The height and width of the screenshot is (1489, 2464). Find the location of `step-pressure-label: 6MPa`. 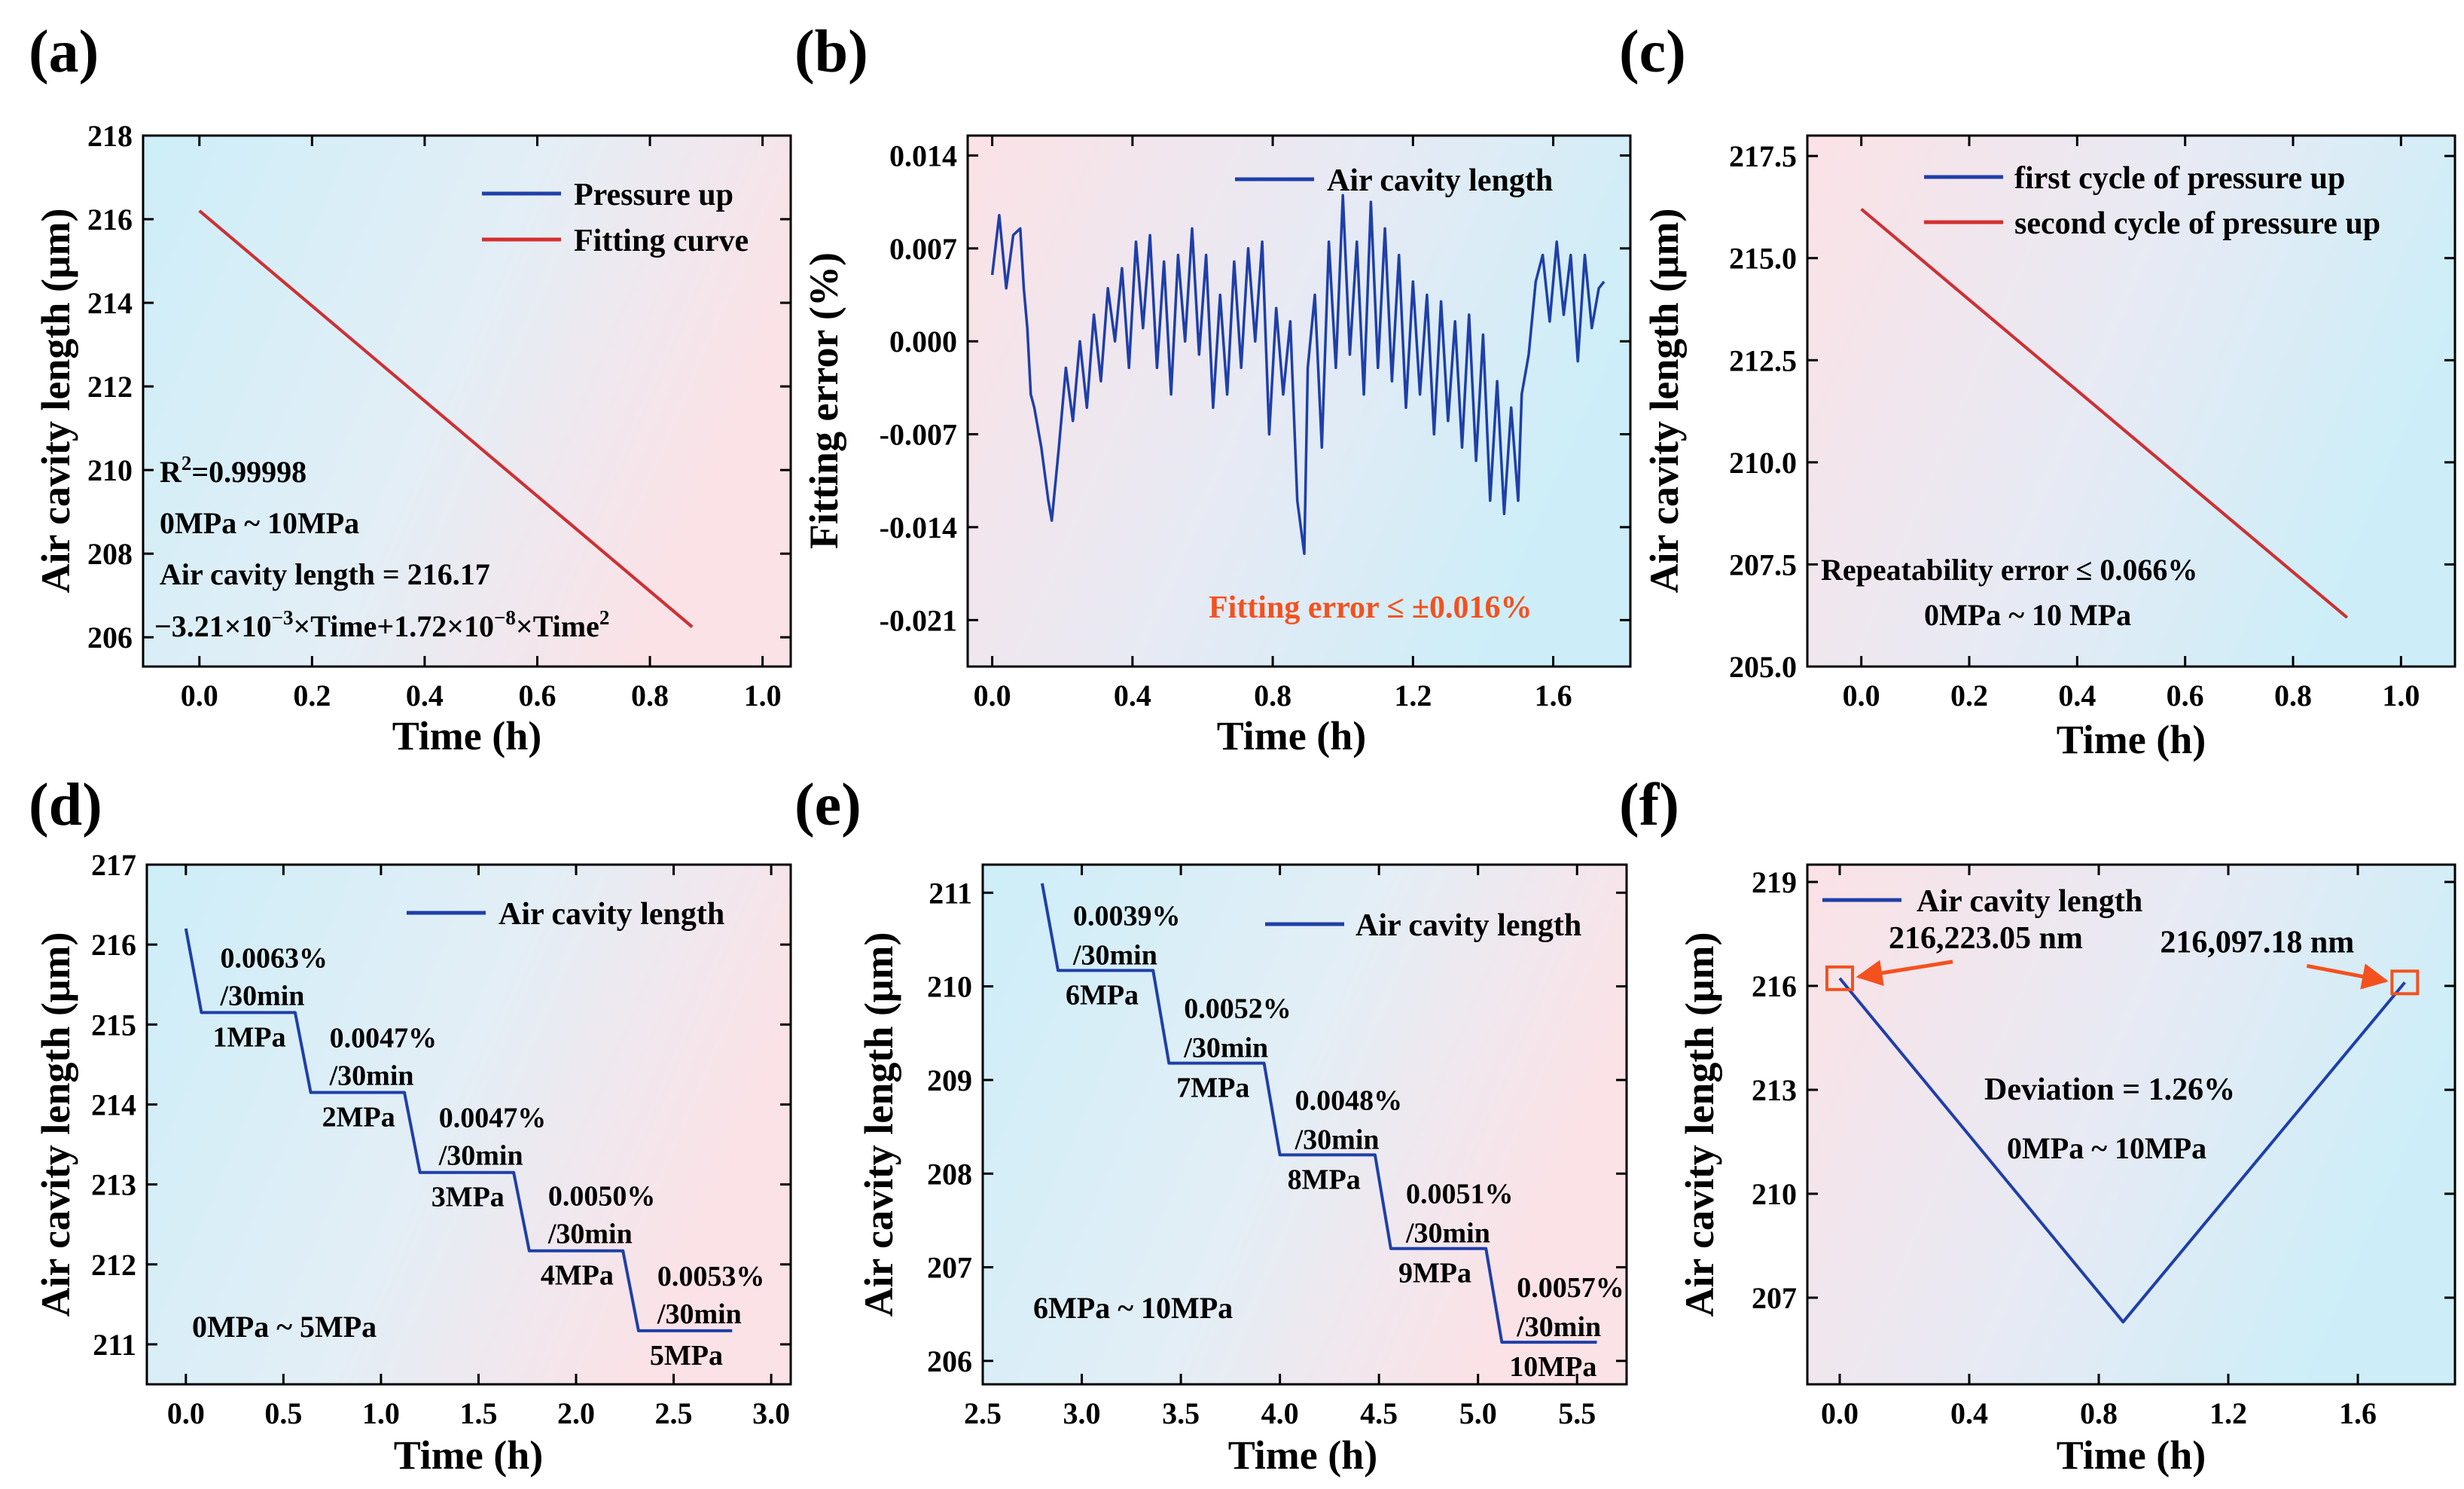

step-pressure-label: 6MPa is located at coordinates (1102, 995).